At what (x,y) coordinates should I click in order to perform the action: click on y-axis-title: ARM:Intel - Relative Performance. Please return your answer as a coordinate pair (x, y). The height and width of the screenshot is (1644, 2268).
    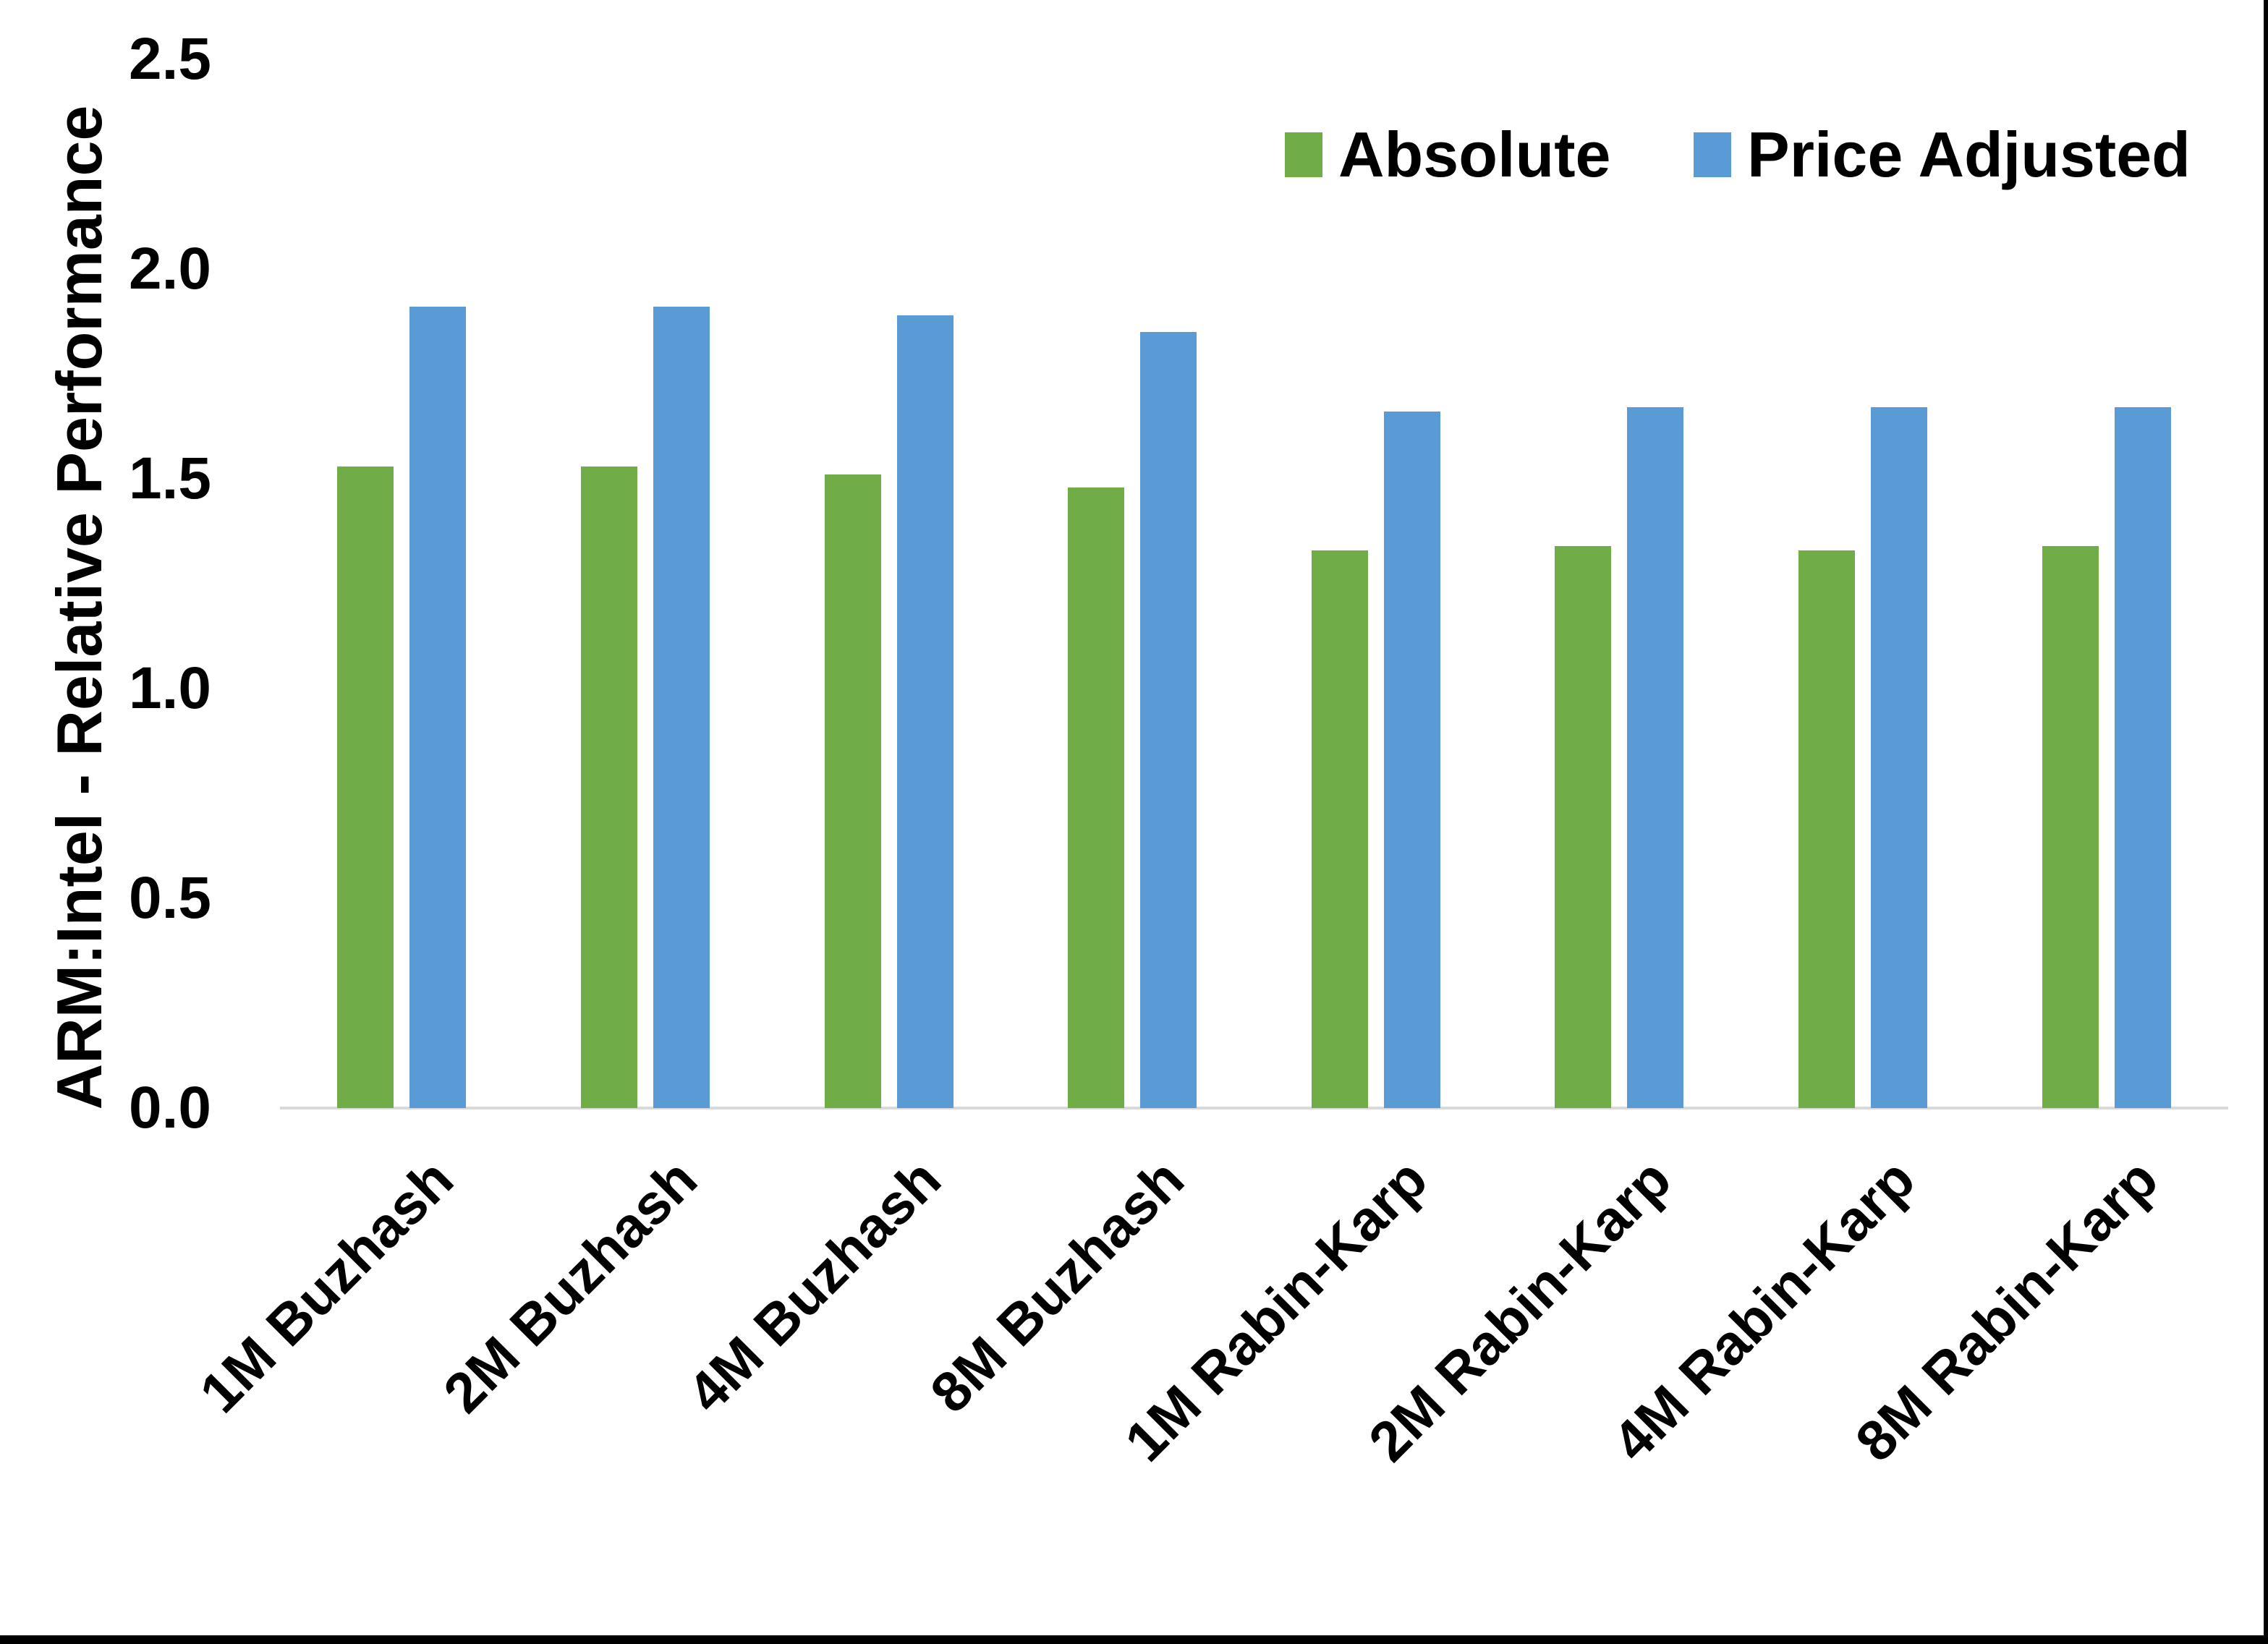
    Looking at the image, I should click on (79, 607).